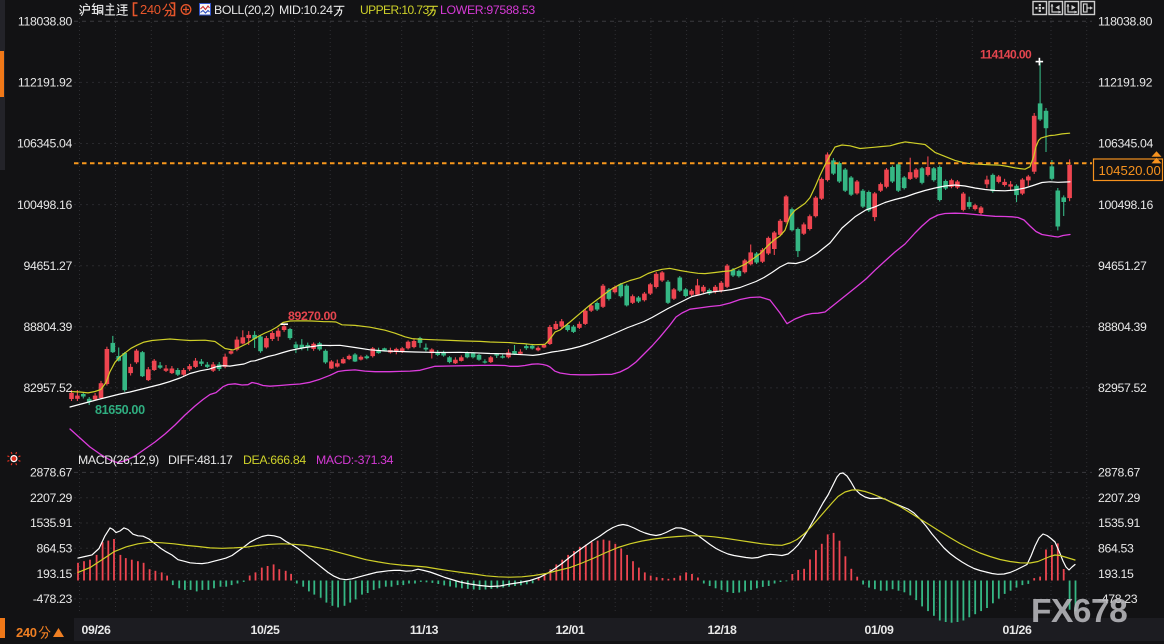 Image resolution: width=1164 pixels, height=644 pixels. What do you see at coordinates (244, 10) in the screenshot?
I see `svg-text: BOLL(20,2)` at bounding box center [244, 10].